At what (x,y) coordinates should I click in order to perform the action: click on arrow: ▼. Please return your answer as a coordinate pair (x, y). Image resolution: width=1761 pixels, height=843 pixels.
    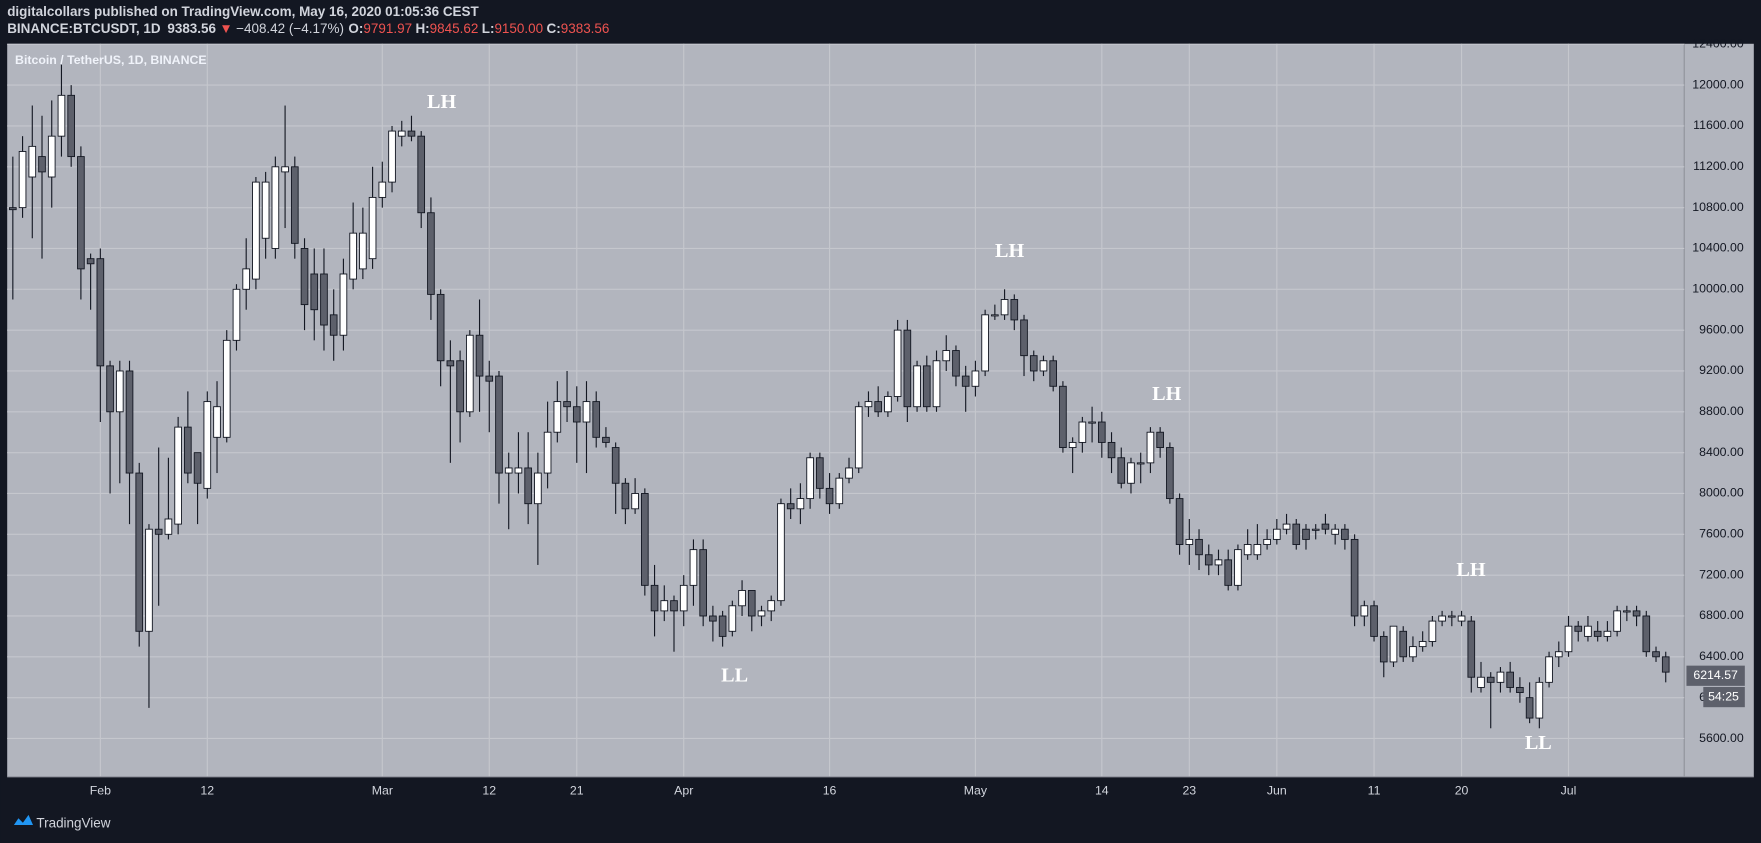
    Looking at the image, I should click on (225, 28).